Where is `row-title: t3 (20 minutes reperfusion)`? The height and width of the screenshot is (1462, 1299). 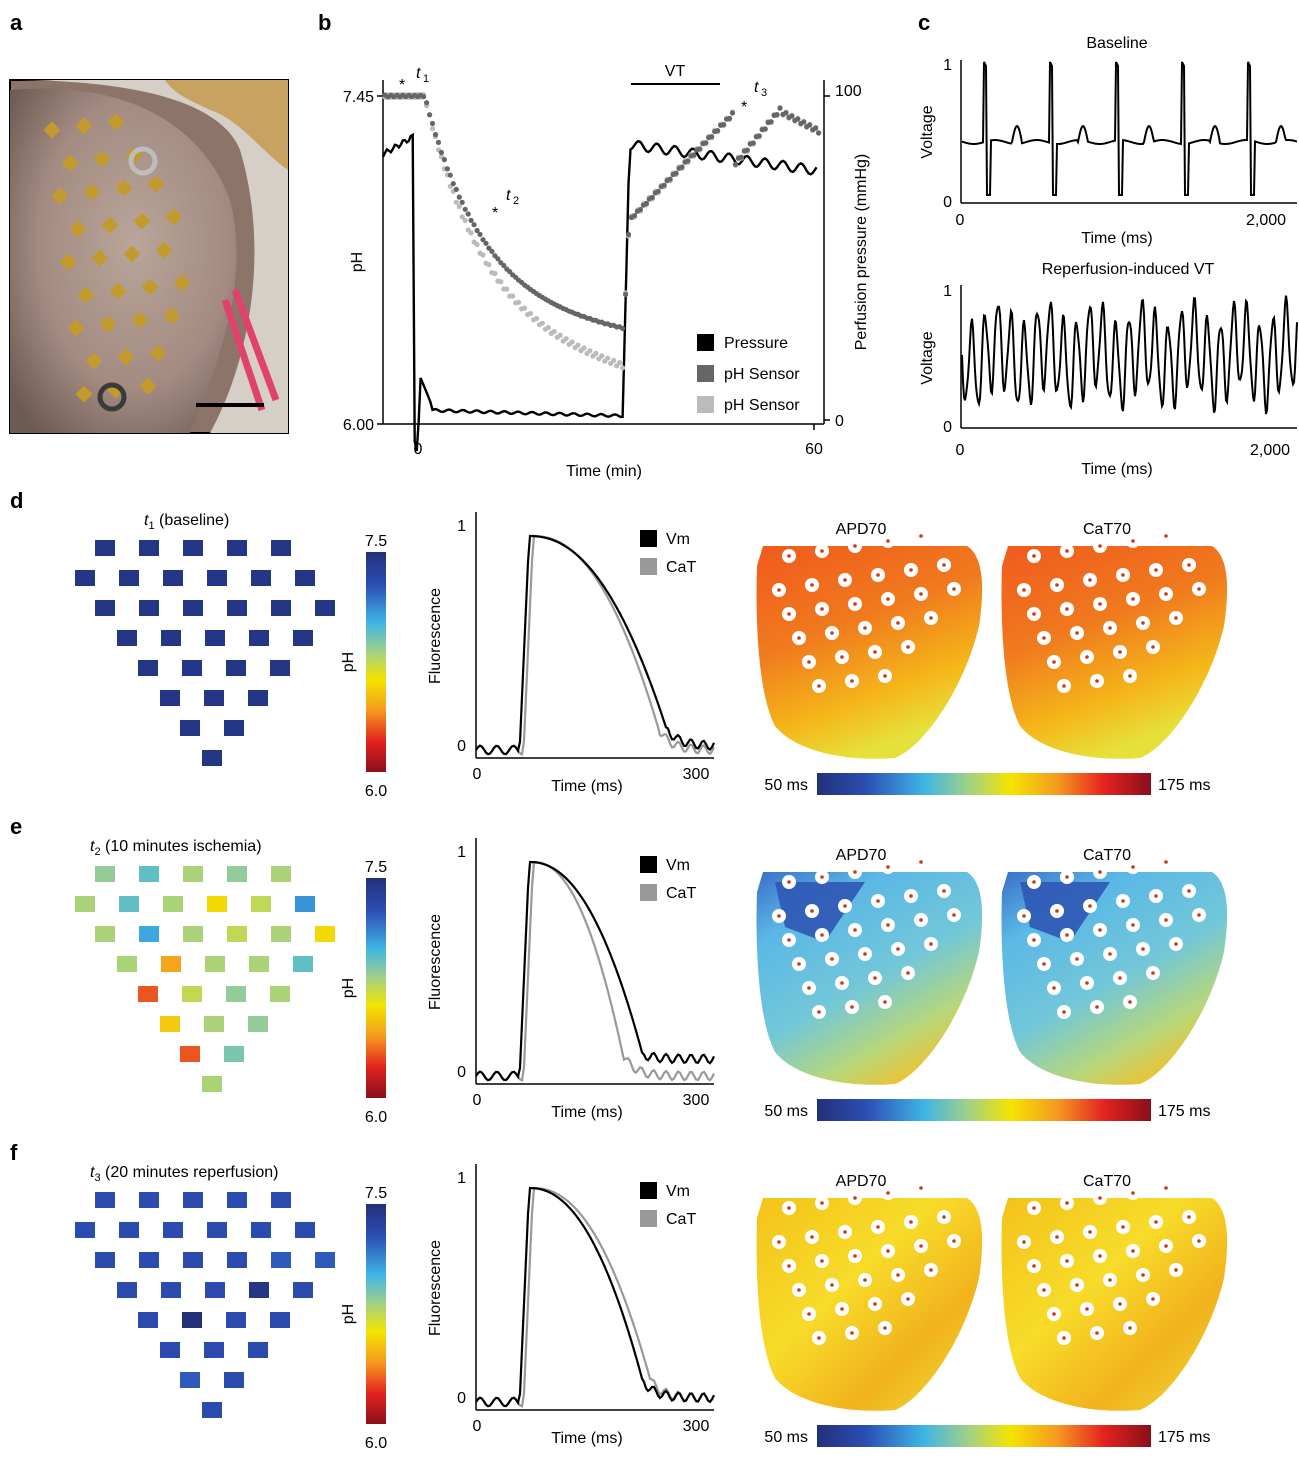
row-title: t3 (20 minutes reperfusion) is located at coordinates (184, 1174).